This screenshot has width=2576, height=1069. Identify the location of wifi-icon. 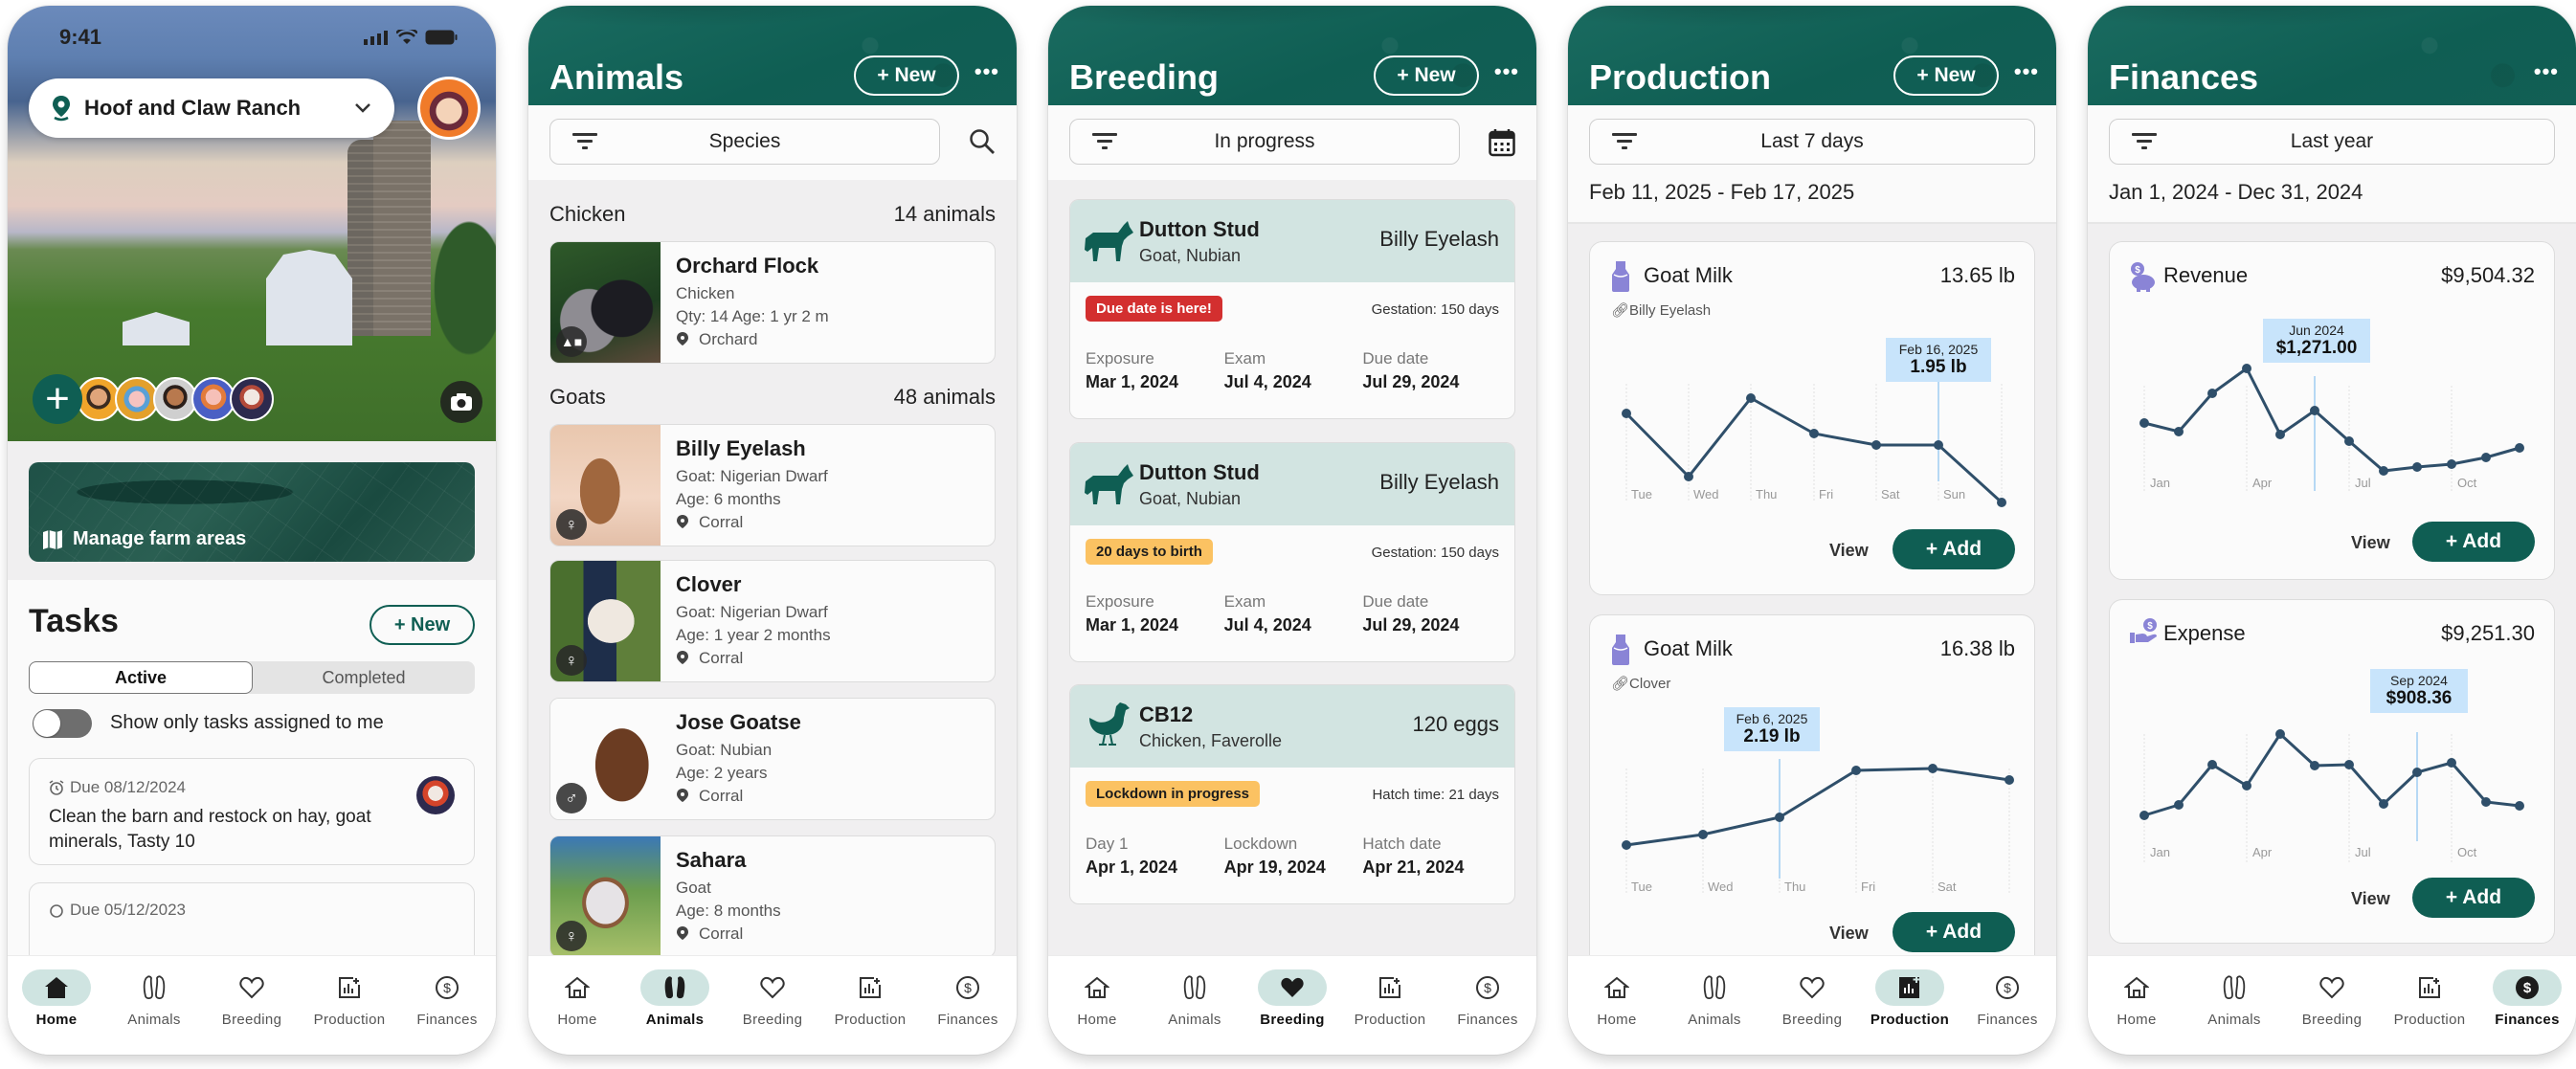
(407, 37).